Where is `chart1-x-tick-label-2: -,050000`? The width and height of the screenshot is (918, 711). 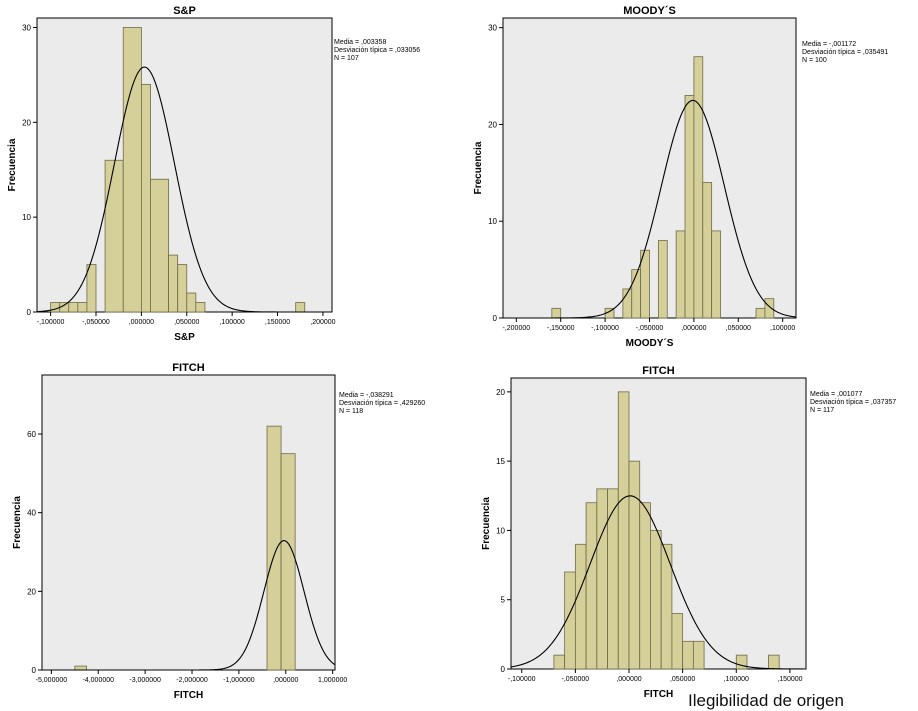 chart1-x-tick-label-2: -,050000 is located at coordinates (96, 322).